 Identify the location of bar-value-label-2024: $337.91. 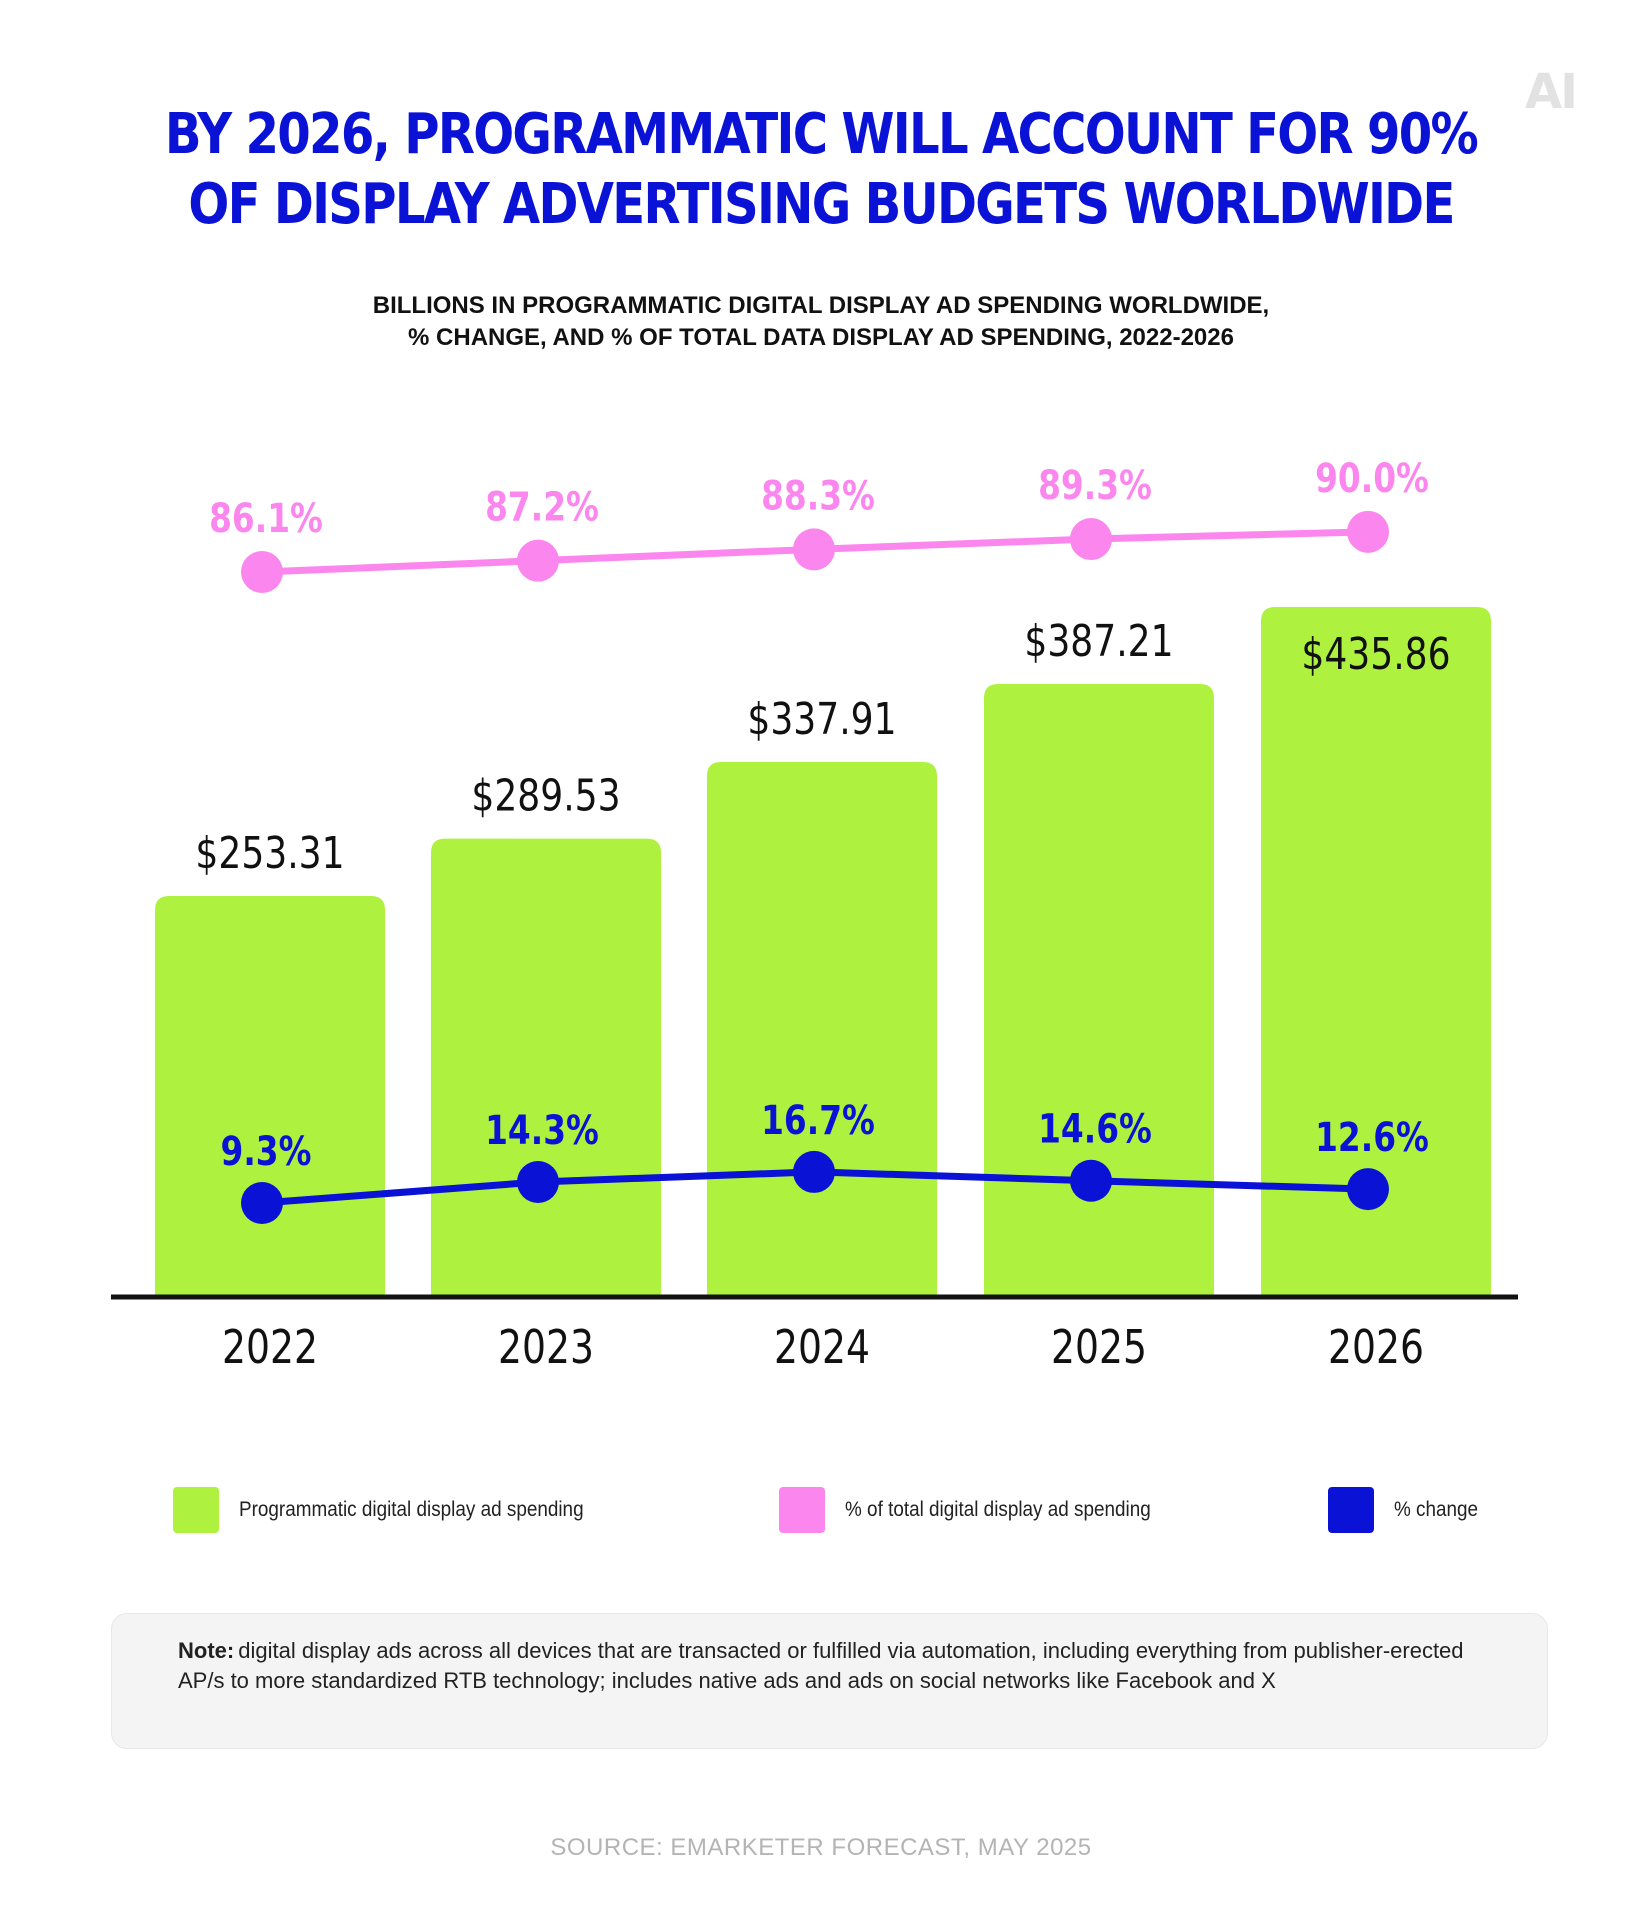
(821, 720).